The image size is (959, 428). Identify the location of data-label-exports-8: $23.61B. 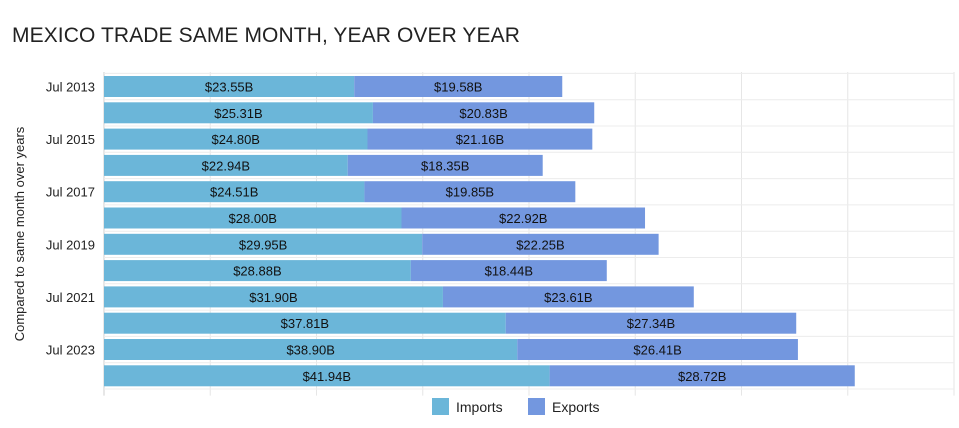
(568, 297).